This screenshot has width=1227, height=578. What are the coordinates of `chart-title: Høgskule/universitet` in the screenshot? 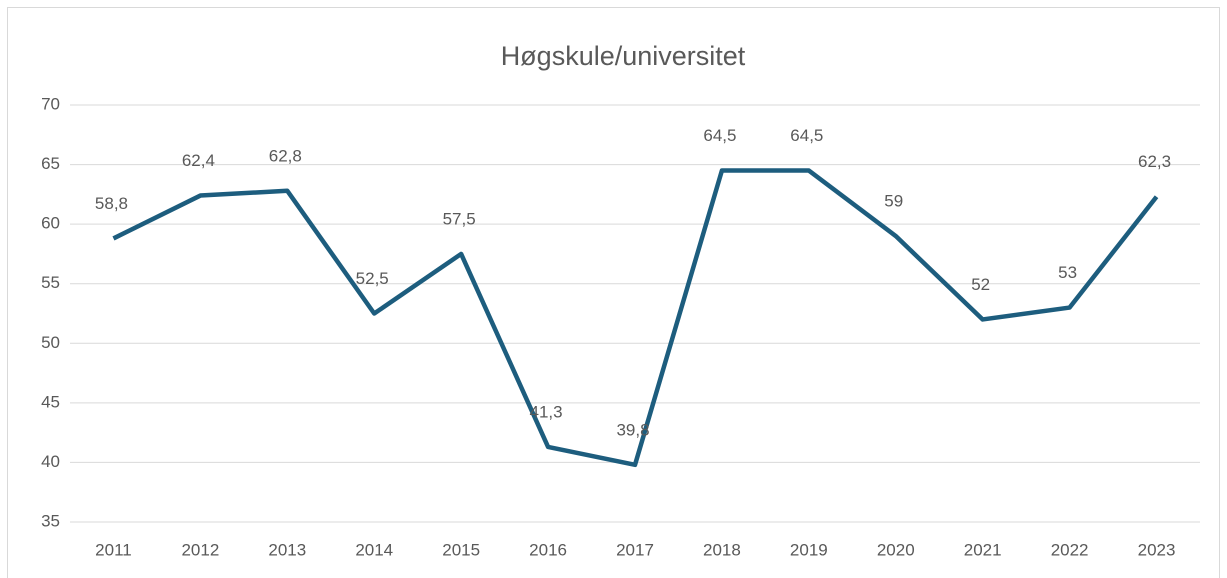 It's located at (623, 56).